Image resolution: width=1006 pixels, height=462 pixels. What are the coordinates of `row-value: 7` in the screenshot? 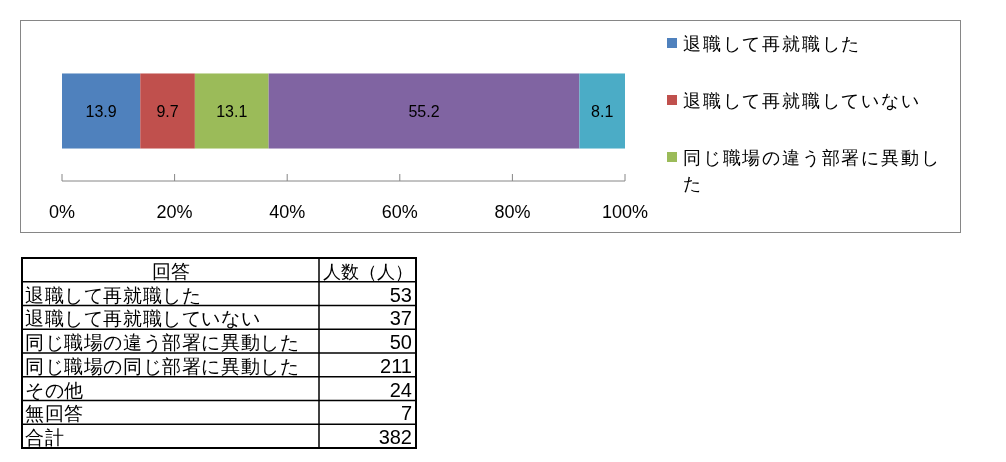 It's located at (406, 413).